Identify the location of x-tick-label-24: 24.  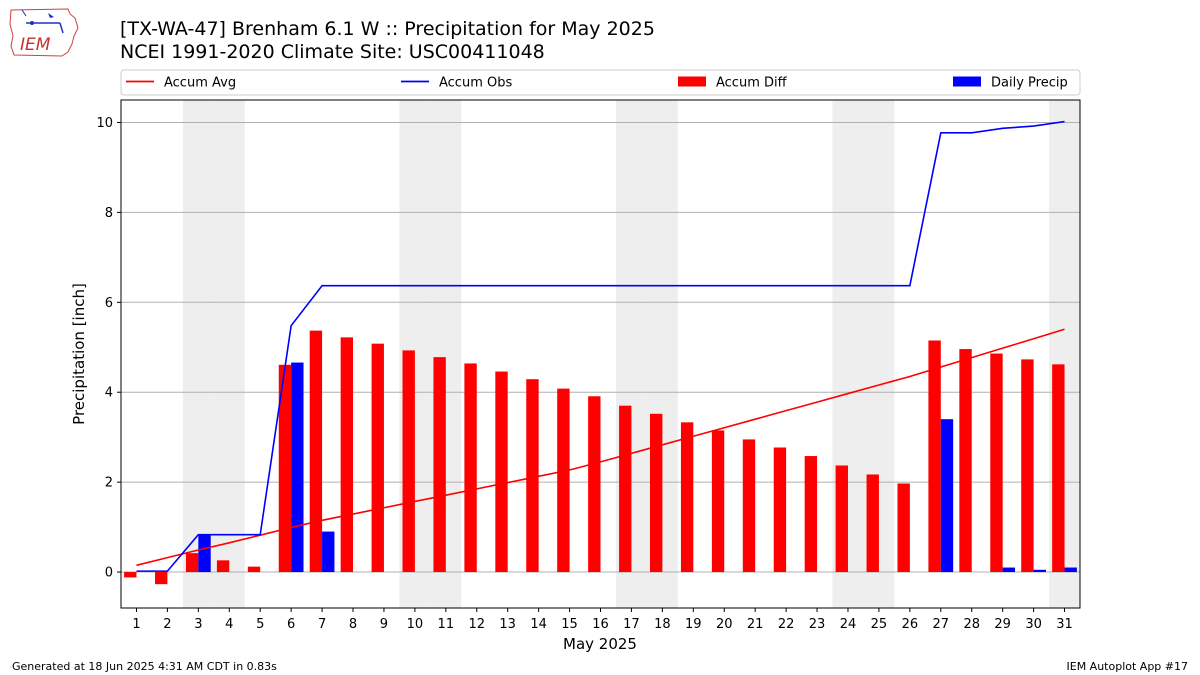
(848, 624).